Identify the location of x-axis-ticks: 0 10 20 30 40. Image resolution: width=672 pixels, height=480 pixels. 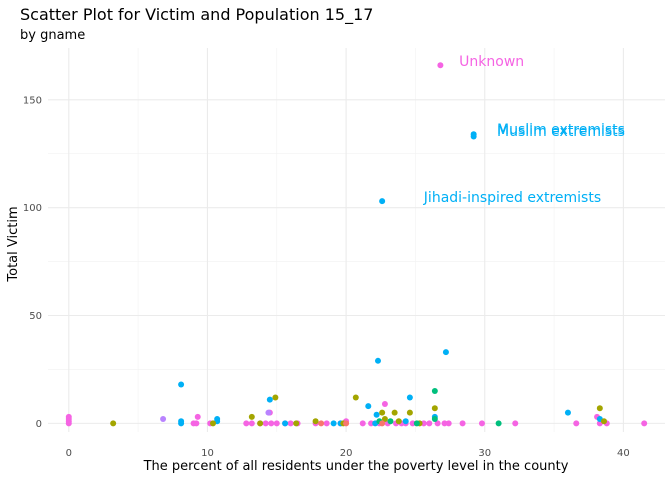
(348, 453).